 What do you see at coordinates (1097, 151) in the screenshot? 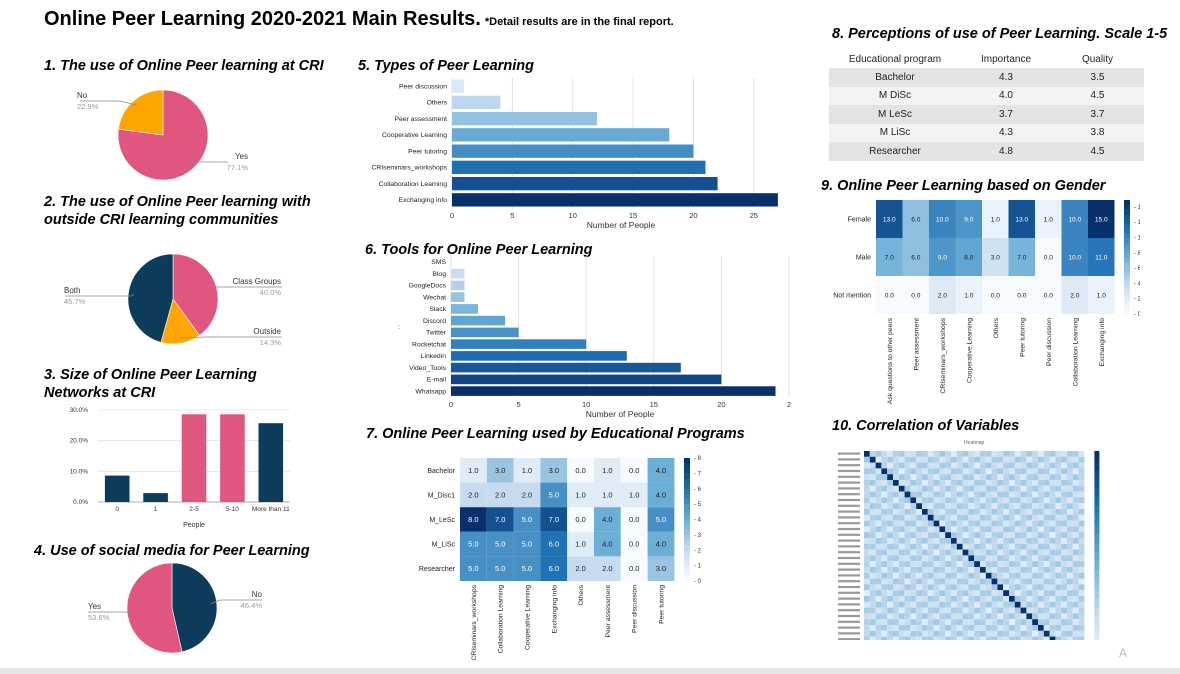
I see `table-cell: 4.5` at bounding box center [1097, 151].